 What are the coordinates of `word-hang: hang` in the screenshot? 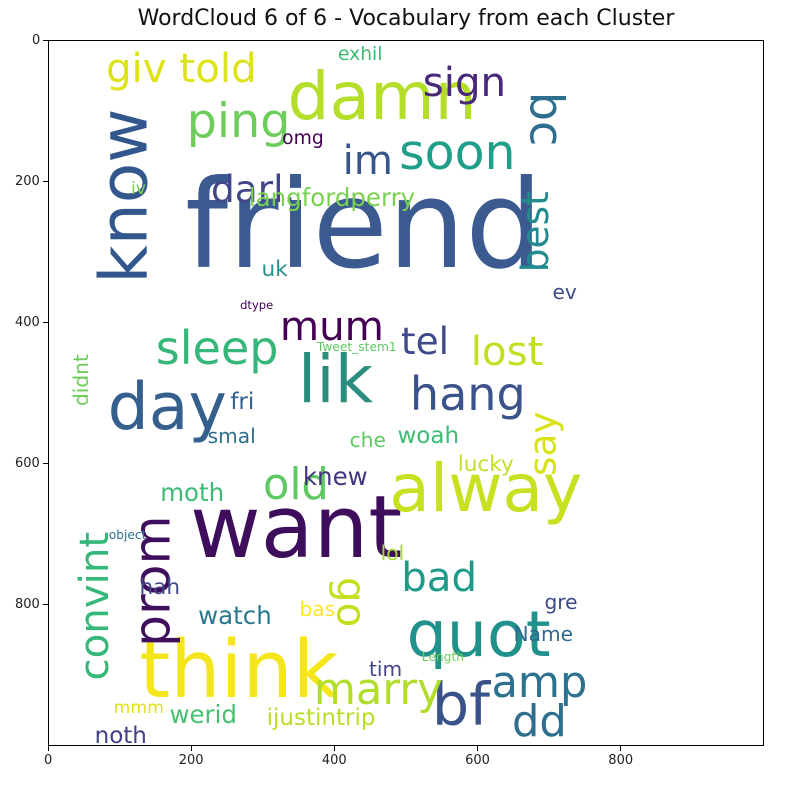 It's located at (467, 394).